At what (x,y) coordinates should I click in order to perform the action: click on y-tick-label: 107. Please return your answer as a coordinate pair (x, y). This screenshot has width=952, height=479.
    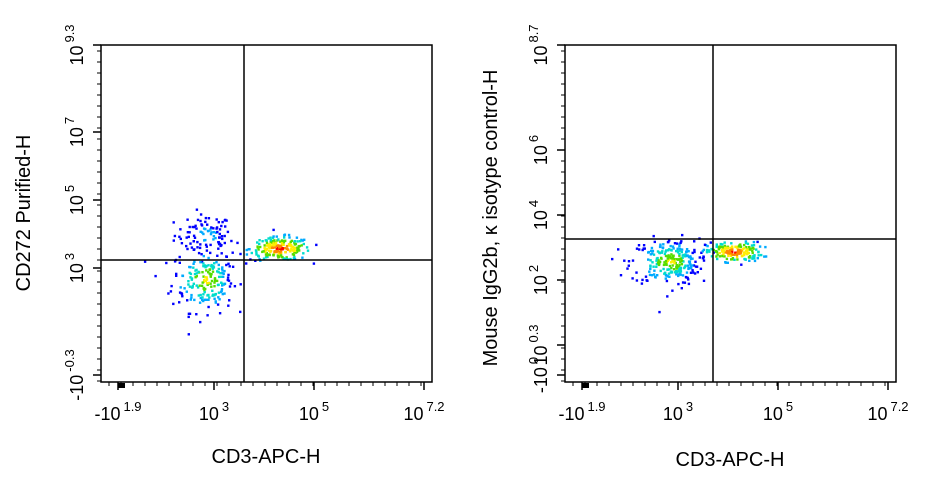
    Looking at the image, I should click on (74, 132).